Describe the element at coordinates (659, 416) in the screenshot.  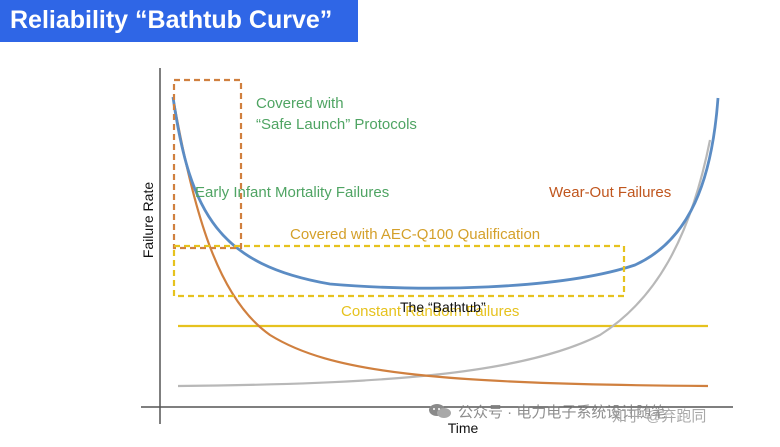
I see `zhihu-watermark: 知乎 @弃跑同` at that location.